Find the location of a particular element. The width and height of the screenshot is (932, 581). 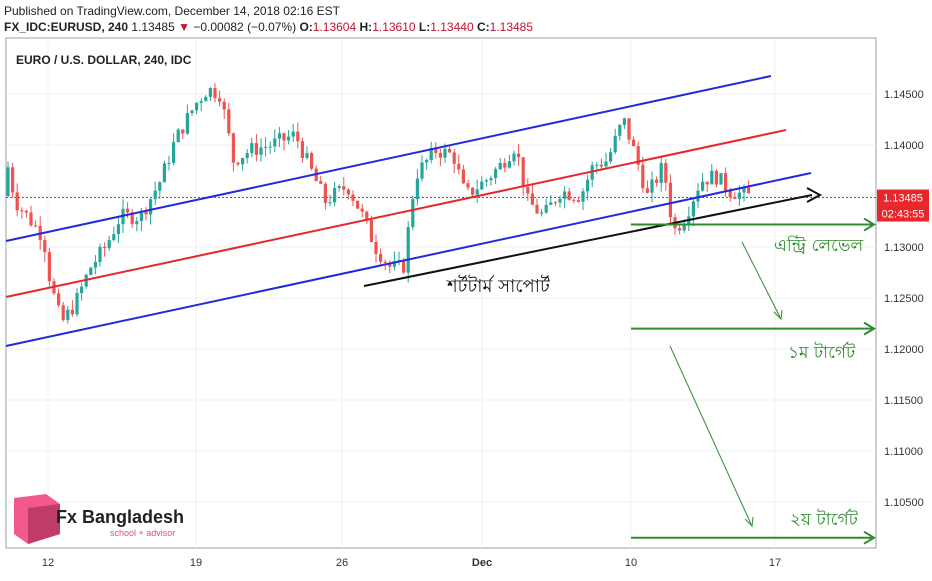

price-tick-label: 1.14000 is located at coordinates (904, 146).